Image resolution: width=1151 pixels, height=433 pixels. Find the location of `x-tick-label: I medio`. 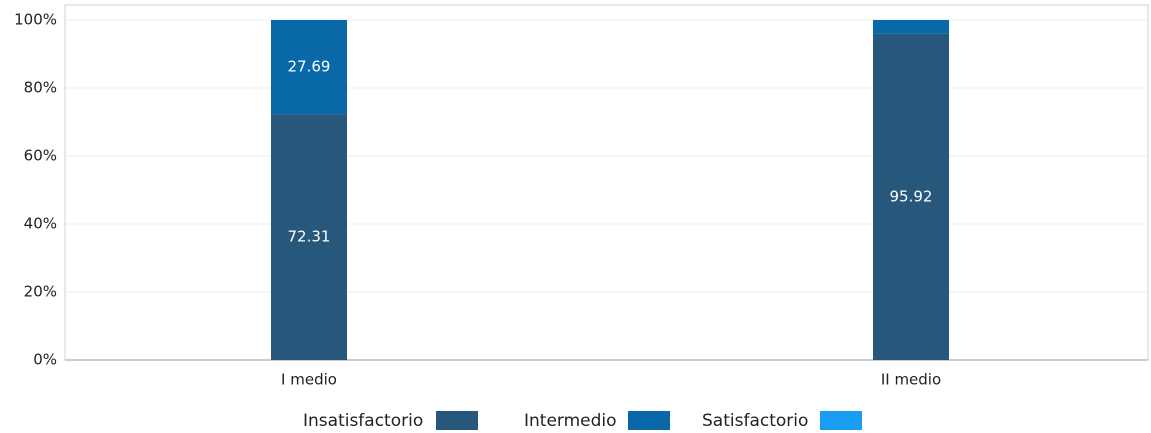

x-tick-label: I medio is located at coordinates (309, 380).